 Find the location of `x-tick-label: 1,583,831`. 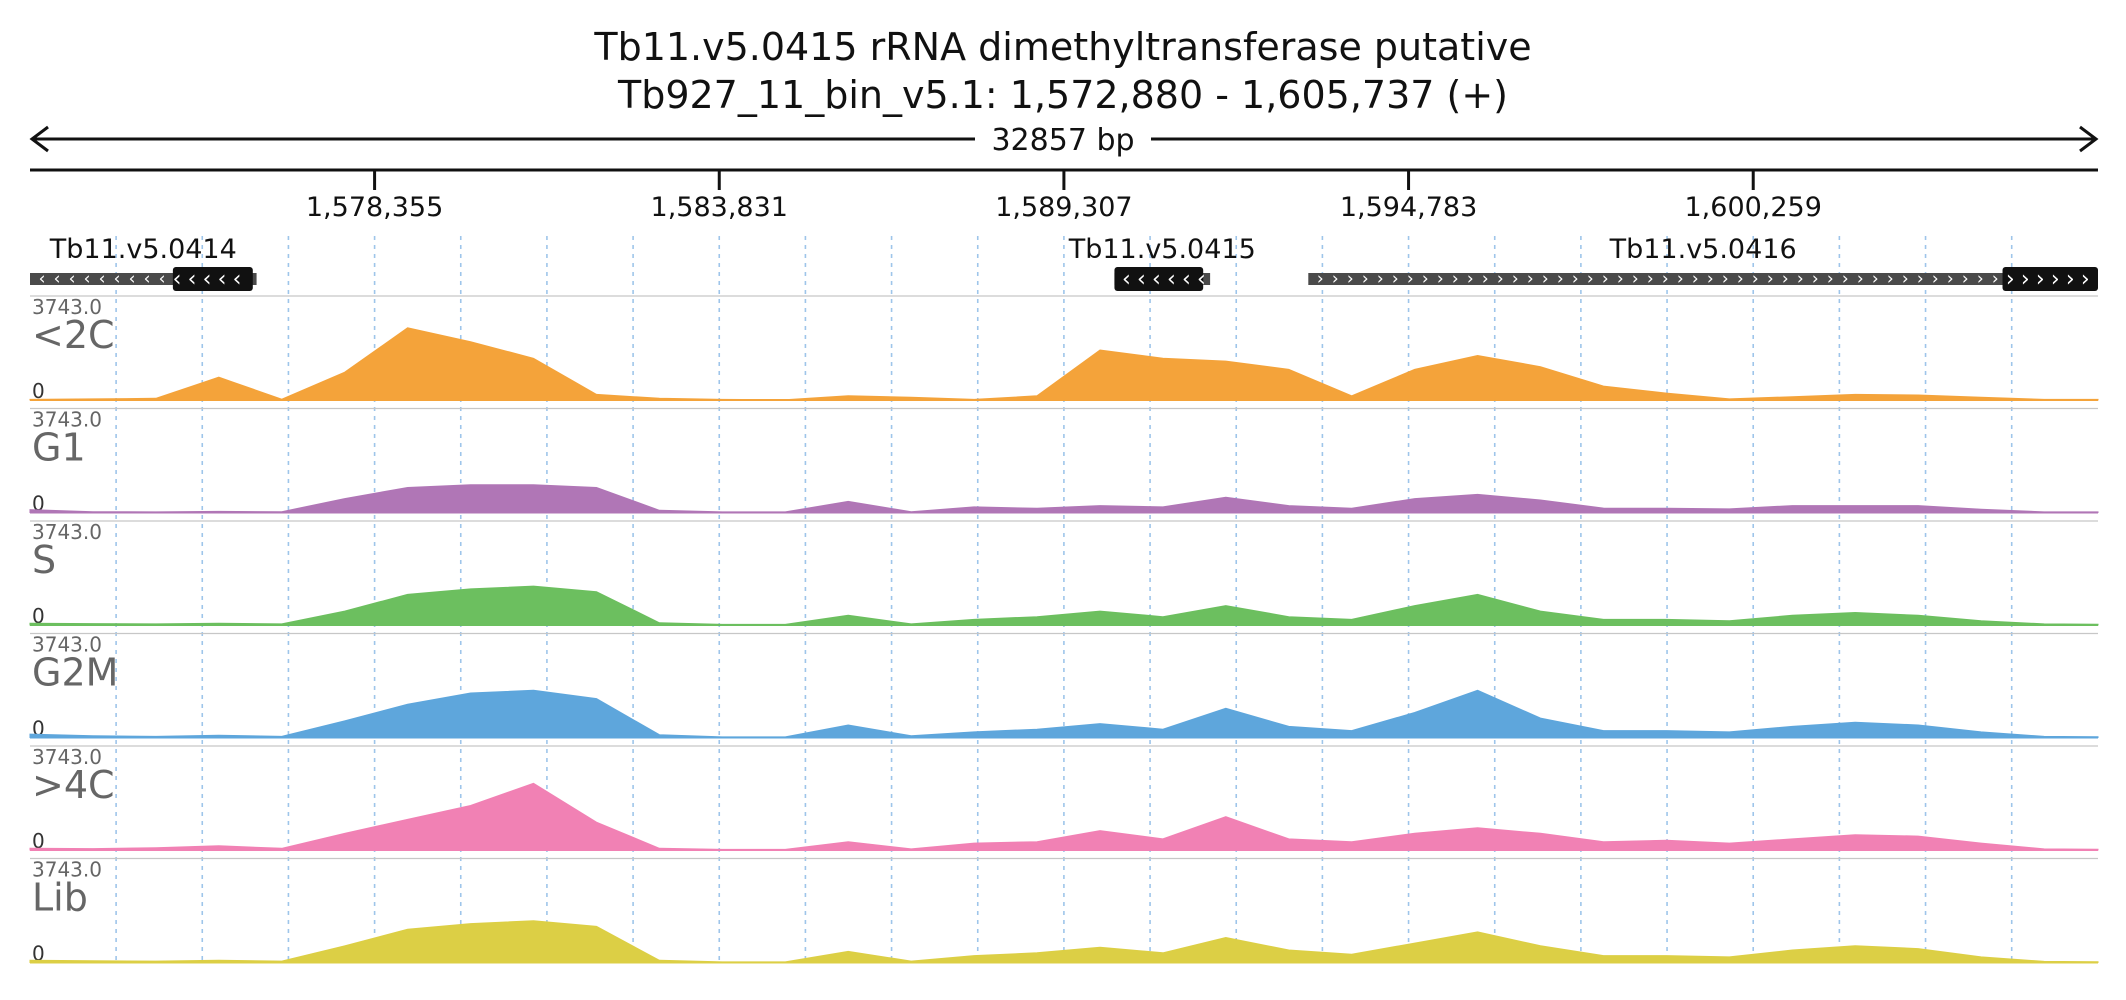

x-tick-label: 1,583,831 is located at coordinates (719, 207).